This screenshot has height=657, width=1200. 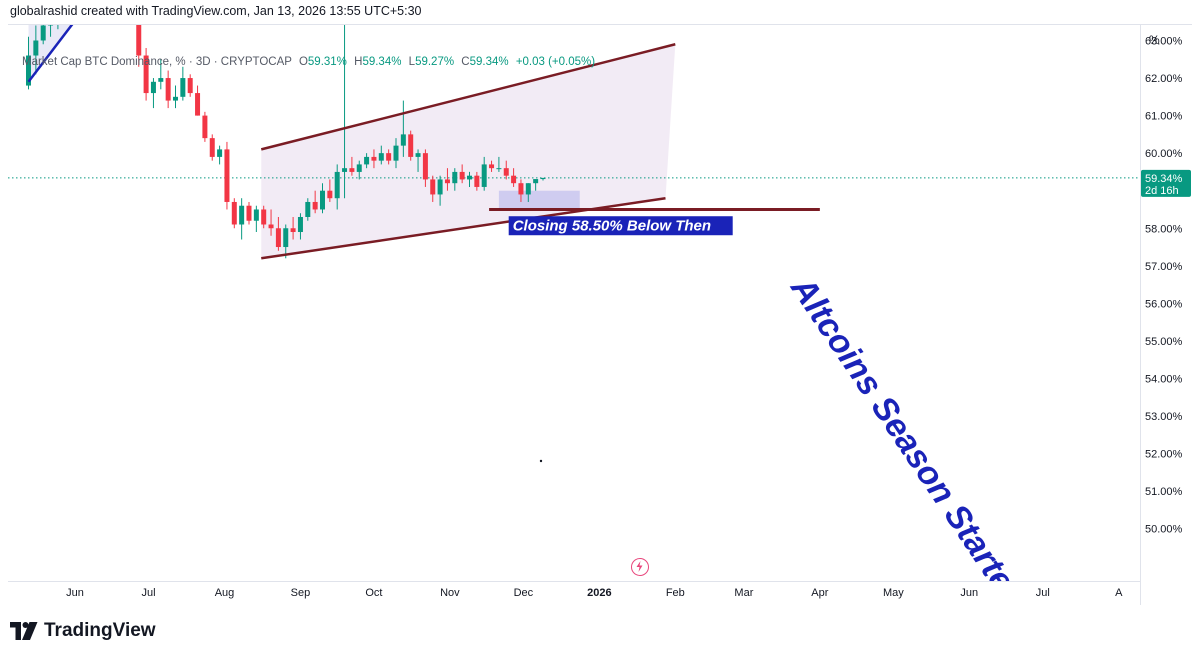 What do you see at coordinates (908, 437) in the screenshot?
I see `altcoins-season-text: Altcoins Season Started` at bounding box center [908, 437].